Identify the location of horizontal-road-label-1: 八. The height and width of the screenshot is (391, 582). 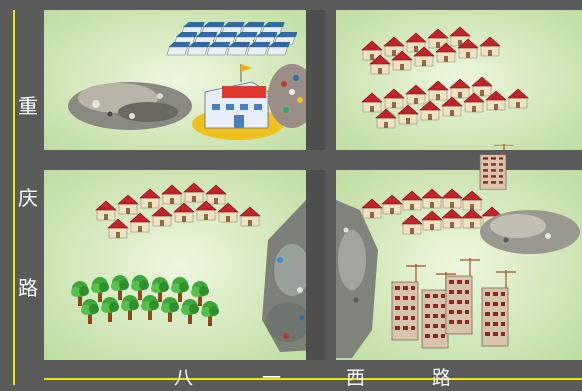
(184, 378).